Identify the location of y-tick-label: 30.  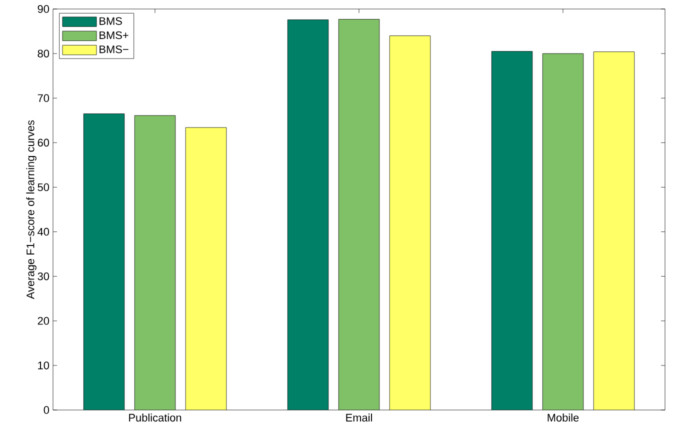
(44, 276).